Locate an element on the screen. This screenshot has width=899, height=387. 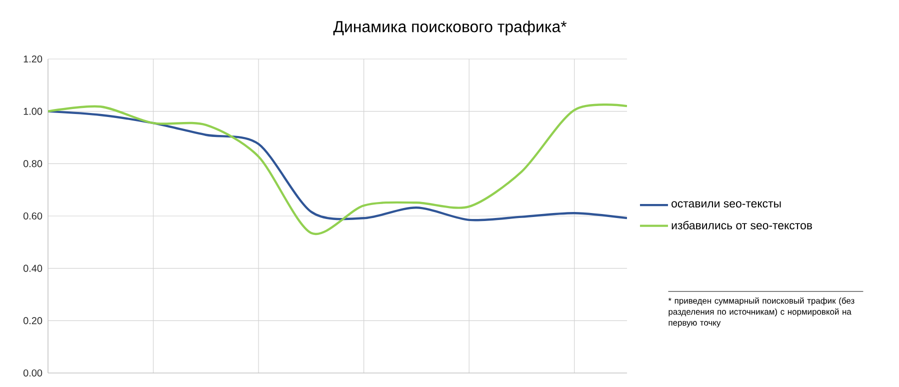
y-tick-label: 0.60 is located at coordinates (32, 216).